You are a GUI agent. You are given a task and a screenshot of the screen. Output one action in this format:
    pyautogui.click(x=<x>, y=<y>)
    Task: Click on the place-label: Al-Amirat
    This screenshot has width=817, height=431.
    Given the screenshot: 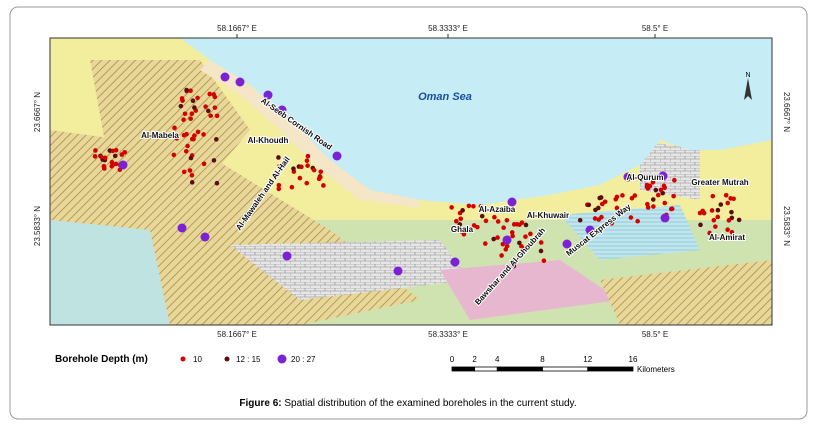 What is the action you would take?
    pyautogui.click(x=727, y=237)
    